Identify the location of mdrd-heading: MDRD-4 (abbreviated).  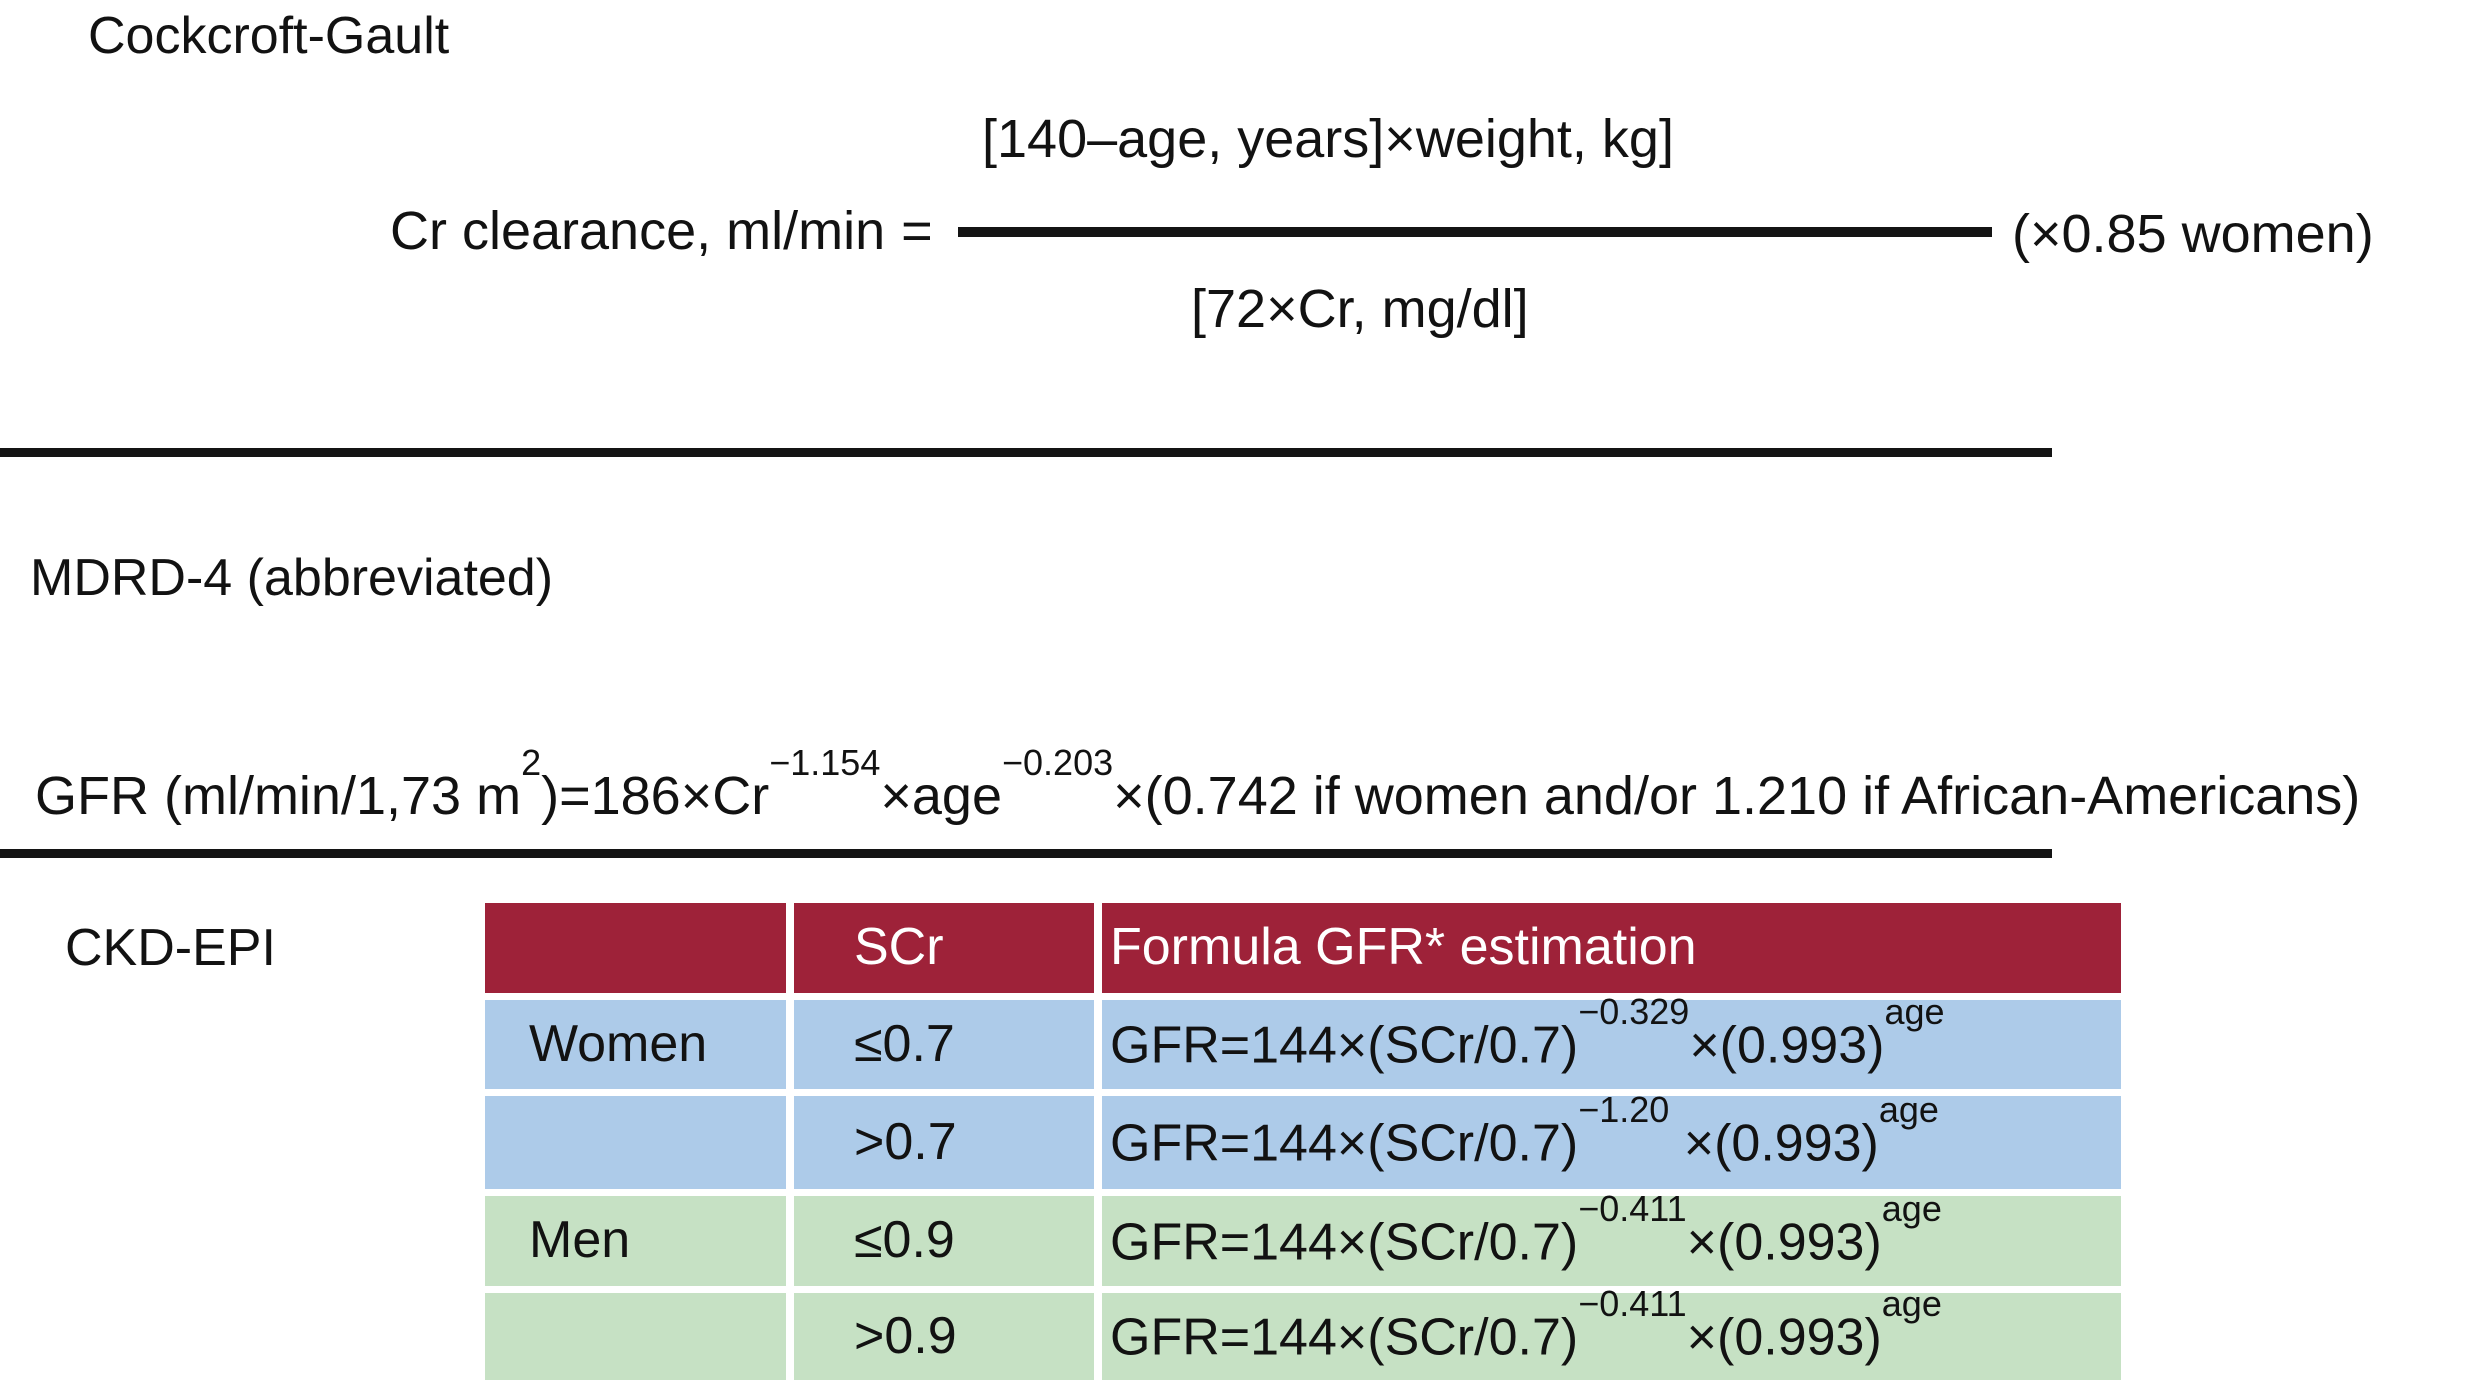
(292, 578).